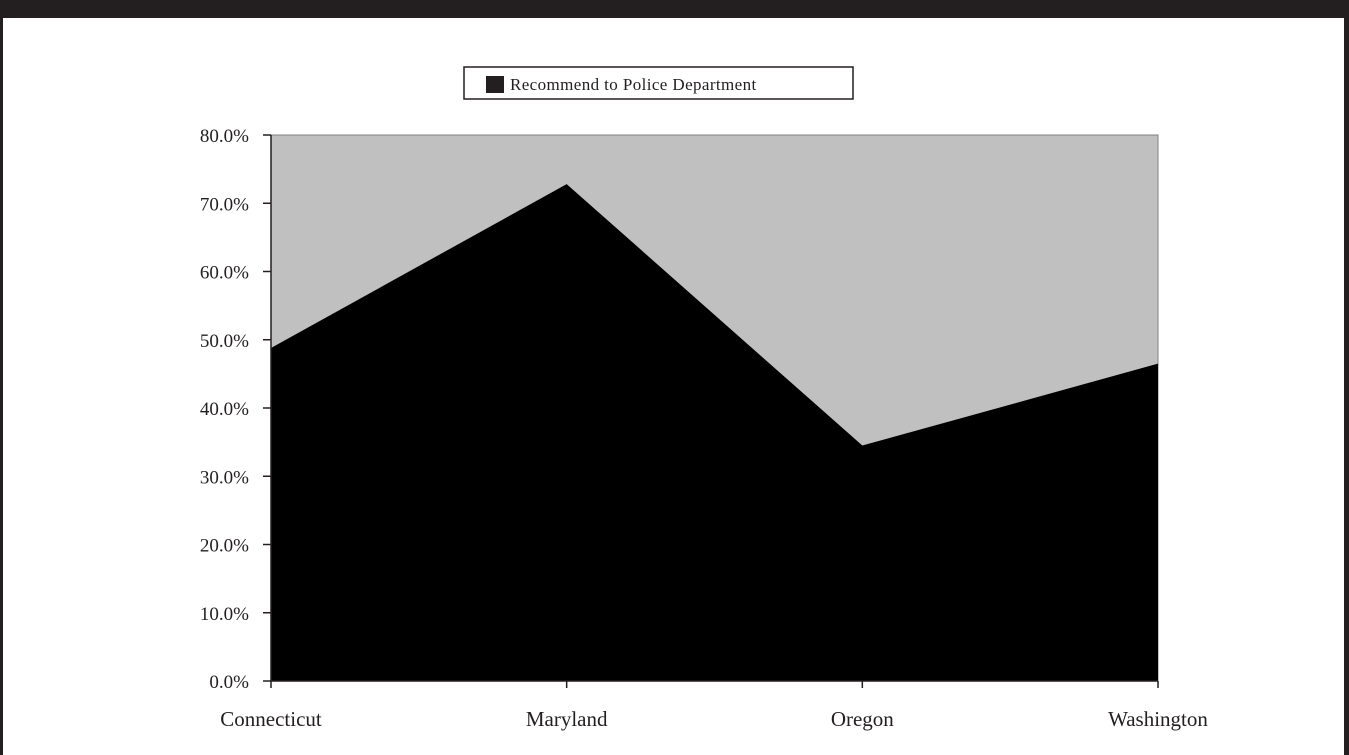  Describe the element at coordinates (224, 273) in the screenshot. I see `y-tick-label: 60.0%` at that location.